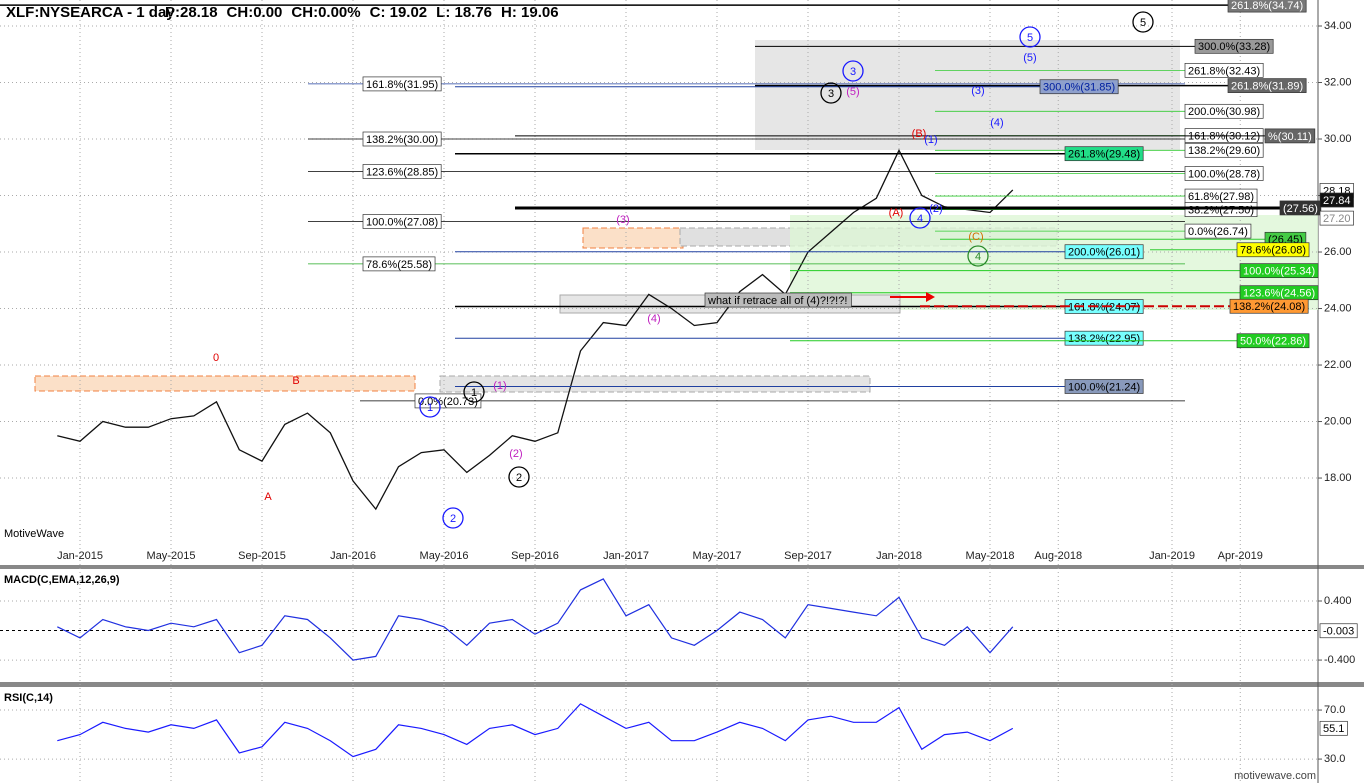 The width and height of the screenshot is (1364, 783). What do you see at coordinates (1338, 308) in the screenshot?
I see `y-tick-label: 24.00` at bounding box center [1338, 308].